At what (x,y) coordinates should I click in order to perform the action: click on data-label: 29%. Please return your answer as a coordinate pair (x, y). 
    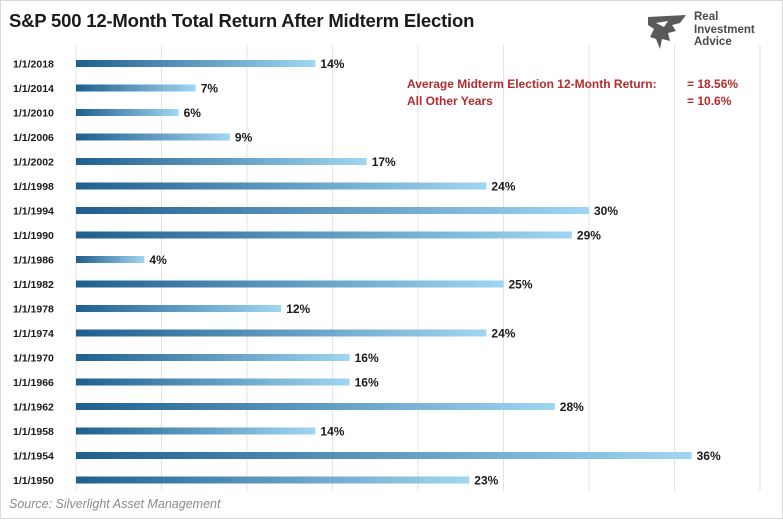
    Looking at the image, I should click on (589, 236).